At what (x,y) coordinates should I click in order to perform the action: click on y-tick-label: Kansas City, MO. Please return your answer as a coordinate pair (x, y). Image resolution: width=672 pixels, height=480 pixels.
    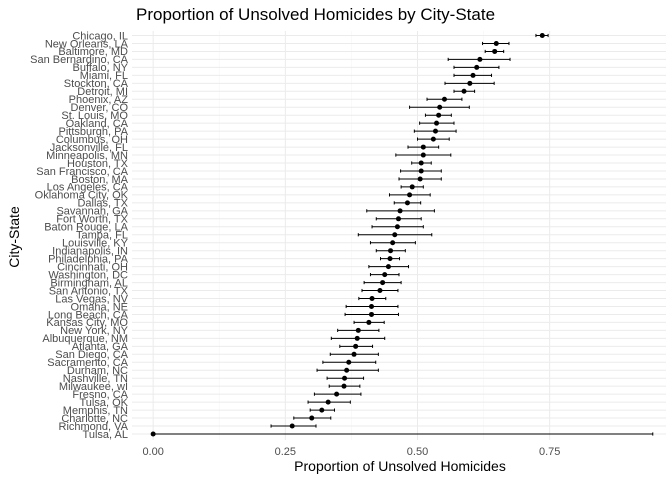
    Looking at the image, I should click on (87, 323).